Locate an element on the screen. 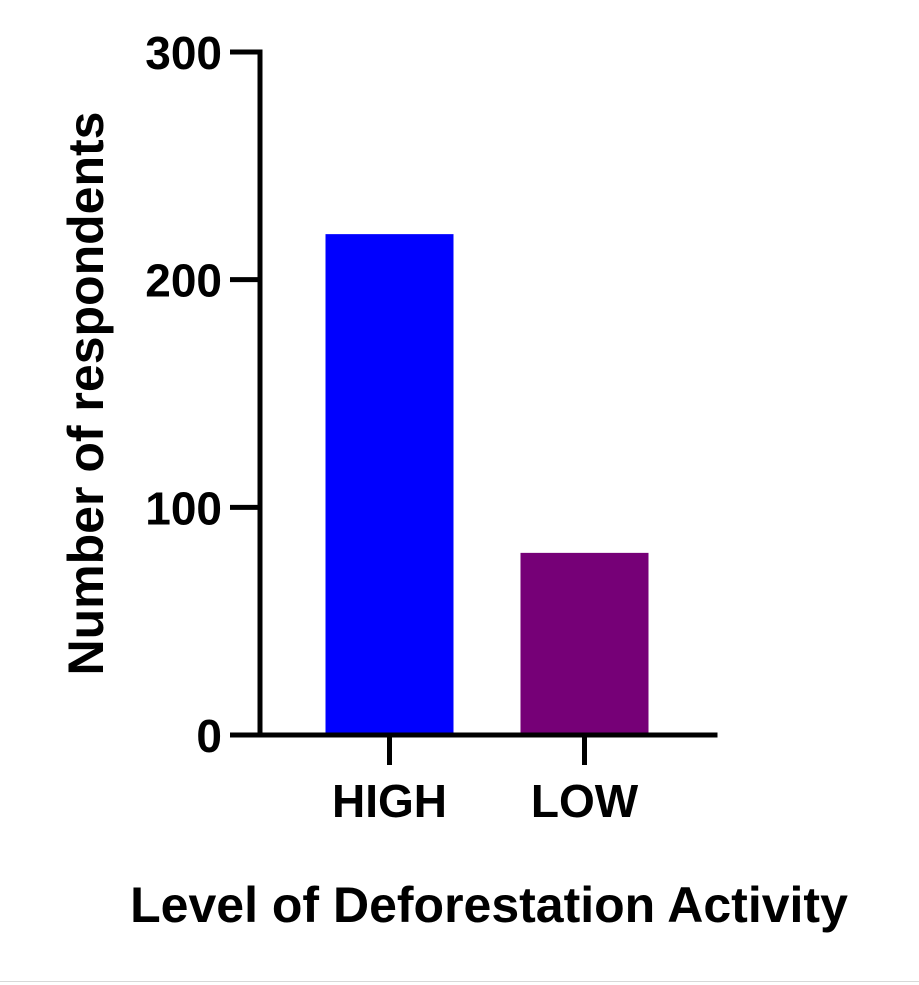  y-tick-label: 200 is located at coordinates (183, 281).